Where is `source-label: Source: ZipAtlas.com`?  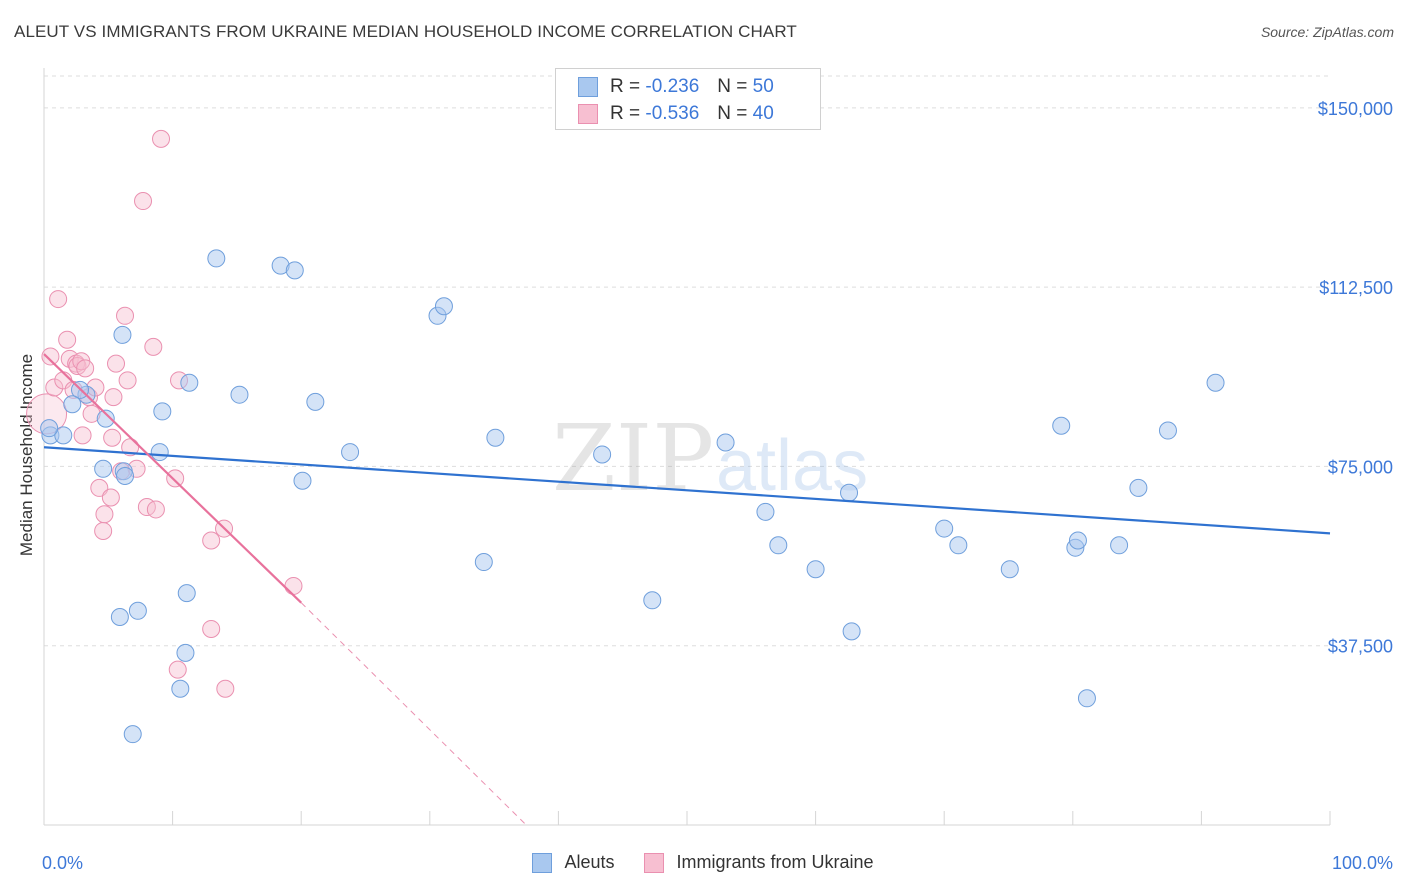 source-label: Source: ZipAtlas.com is located at coordinates (1327, 32).